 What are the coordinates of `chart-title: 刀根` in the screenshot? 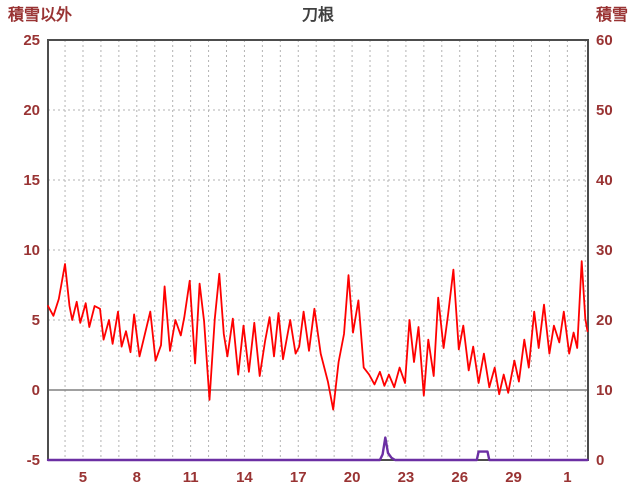 It's located at (317, 15).